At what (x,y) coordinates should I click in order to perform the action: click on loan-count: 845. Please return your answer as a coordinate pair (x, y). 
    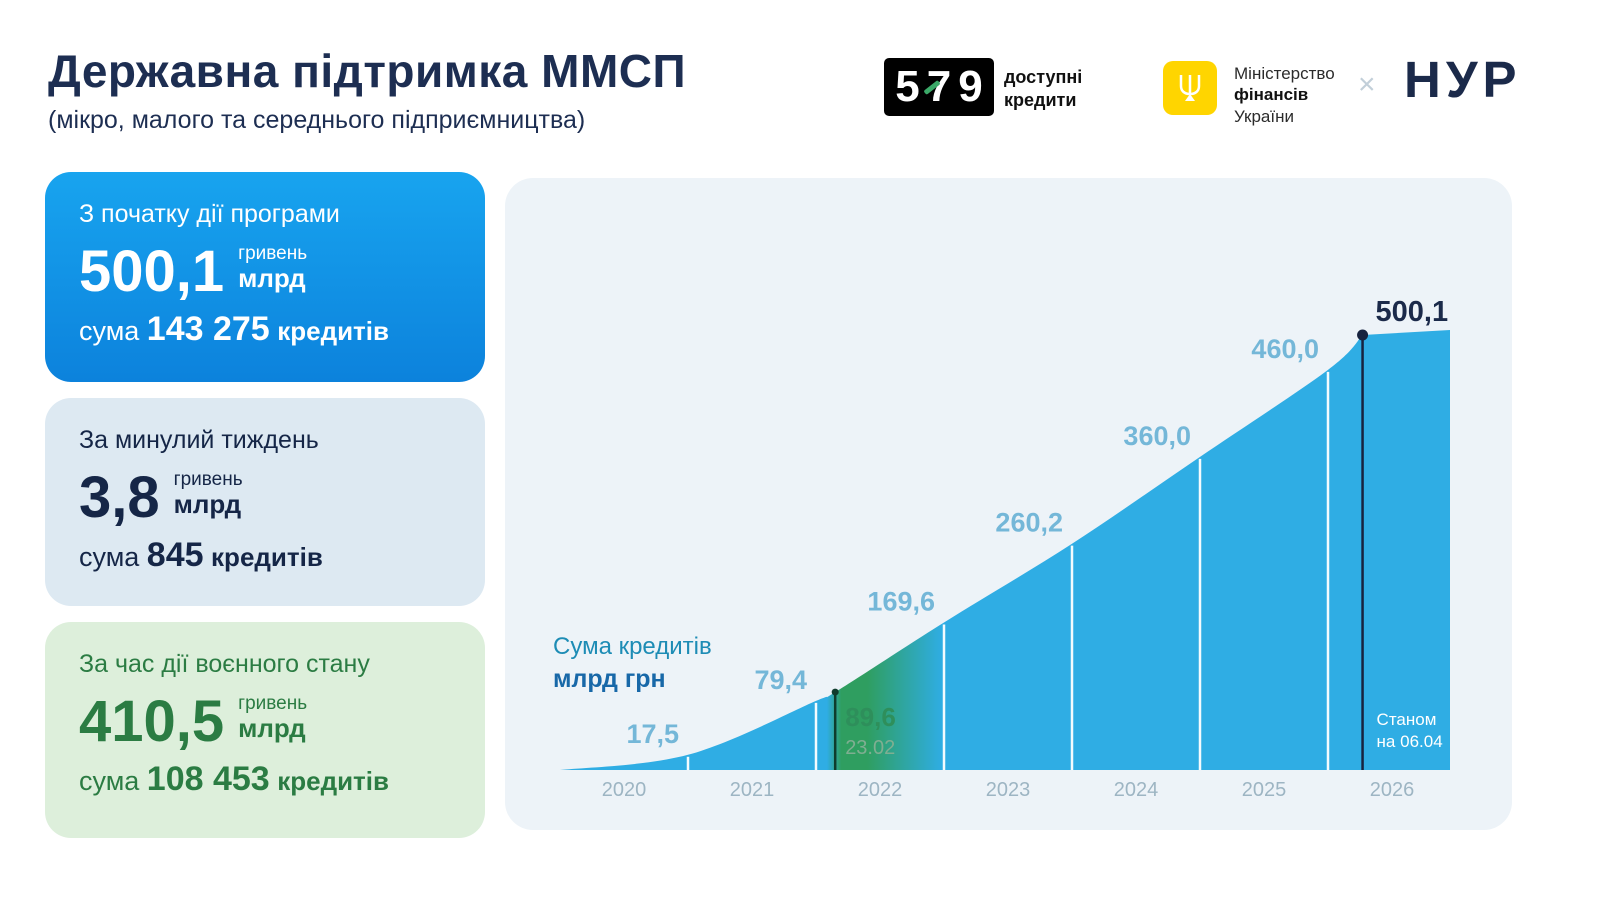
    Looking at the image, I should click on (175, 555).